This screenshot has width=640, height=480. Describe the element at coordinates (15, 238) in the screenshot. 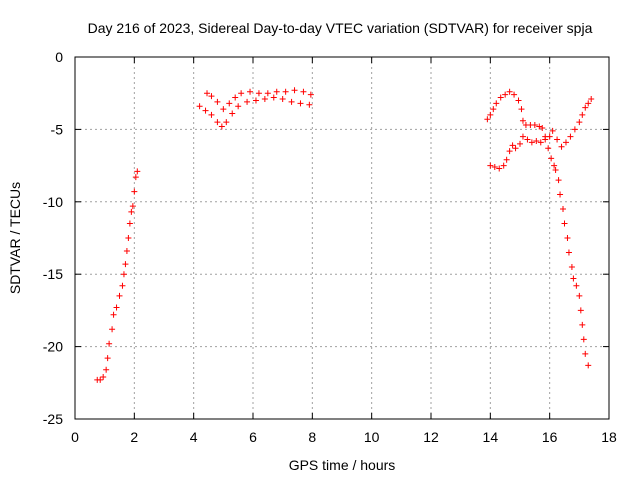

I see `y-axis-label: SDTVAR / TECUs` at that location.